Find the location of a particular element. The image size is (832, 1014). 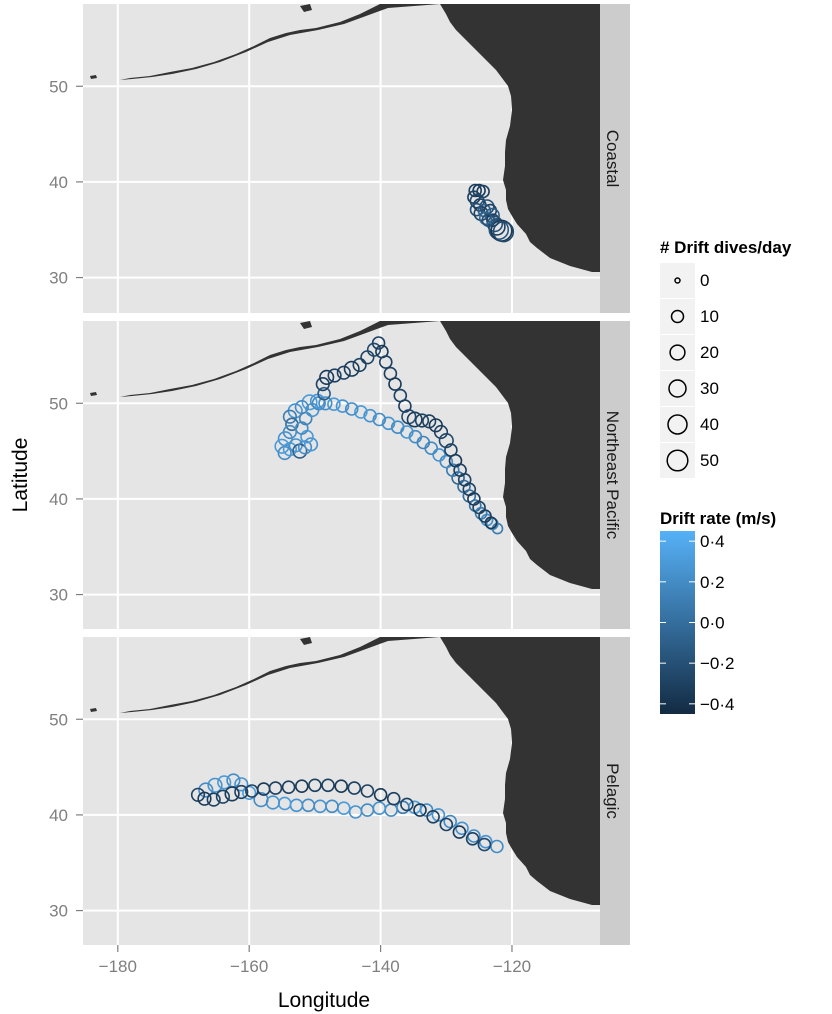

color-tick-label: 0·2 is located at coordinates (712, 582).